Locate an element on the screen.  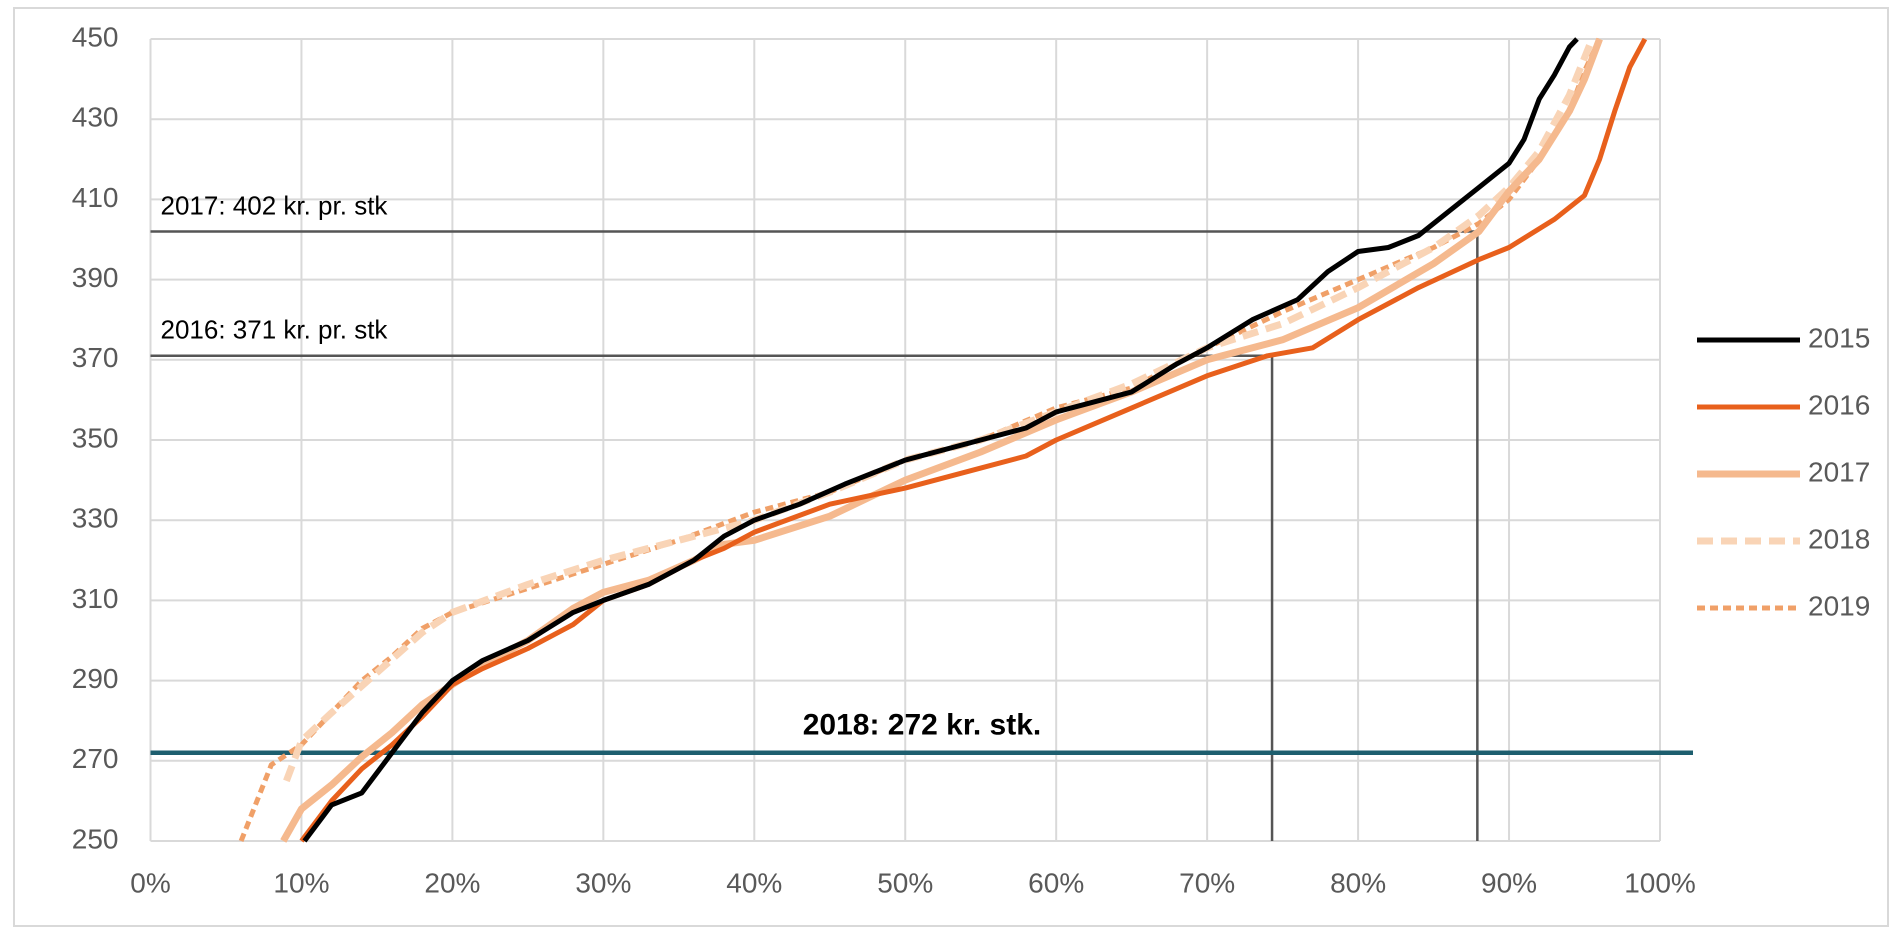
y-tick-label: 270 is located at coordinates (95, 758).